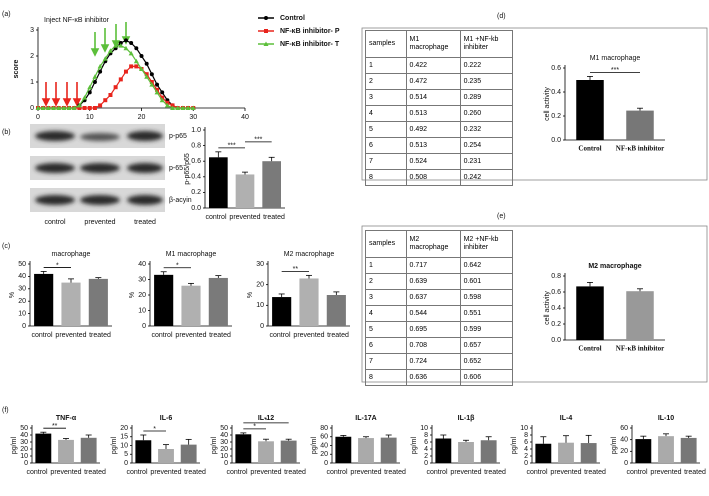 This screenshot has width=709, height=496. I want to click on table-cell: 0.606, so click(486, 377).